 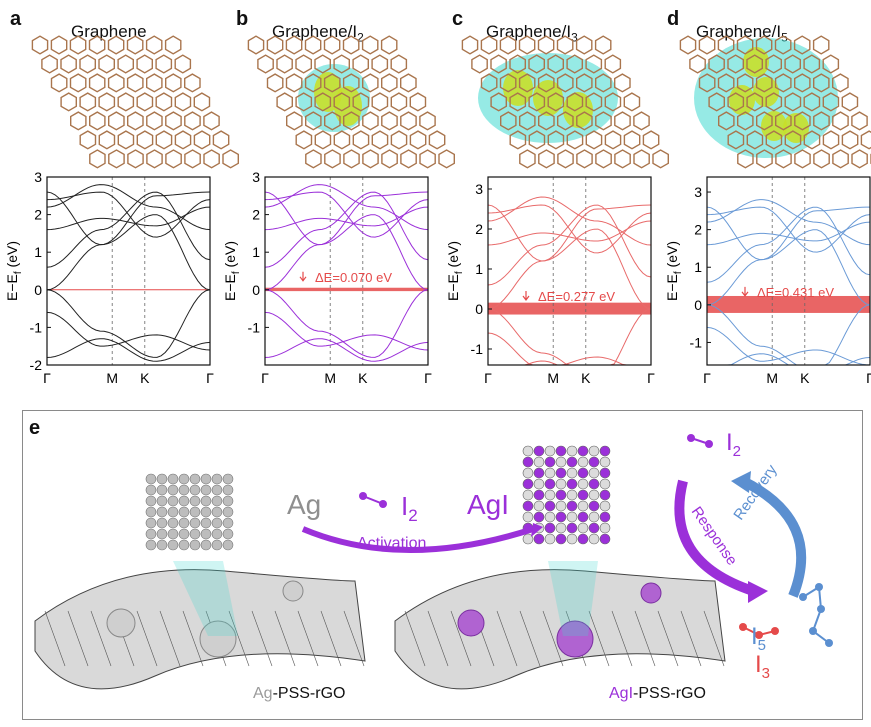 What do you see at coordinates (729, 442) in the screenshot?
I see `cycle-i2-main: I` at bounding box center [729, 442].